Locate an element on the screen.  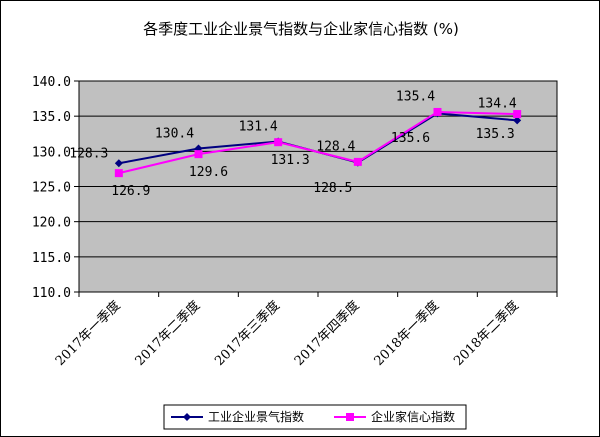
x-category-label: 2017年四季度 is located at coordinates (326, 333).